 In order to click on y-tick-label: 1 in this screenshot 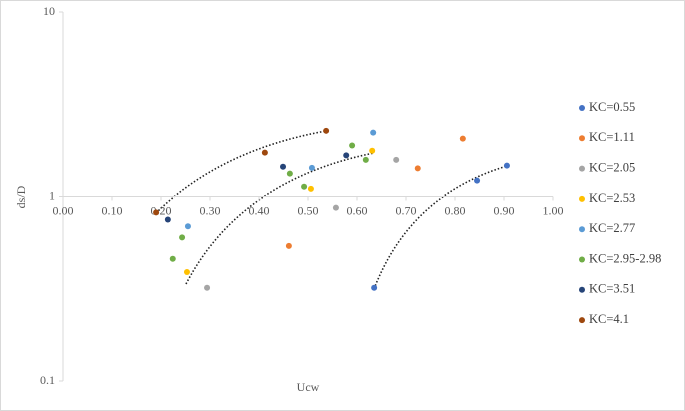, I will do `click(52, 195)`.